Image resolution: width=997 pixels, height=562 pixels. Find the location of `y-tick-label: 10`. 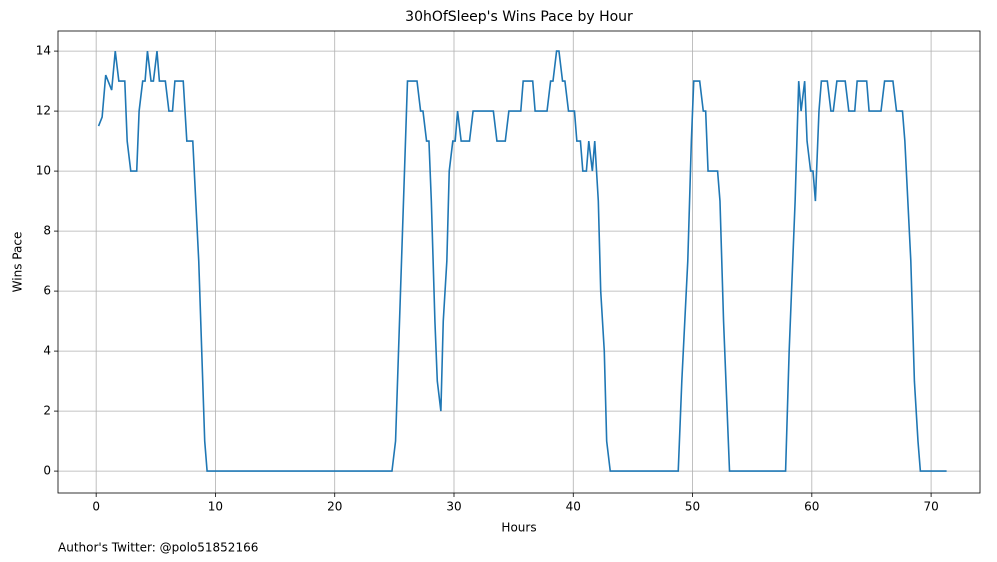

y-tick-label: 10 is located at coordinates (43, 171).